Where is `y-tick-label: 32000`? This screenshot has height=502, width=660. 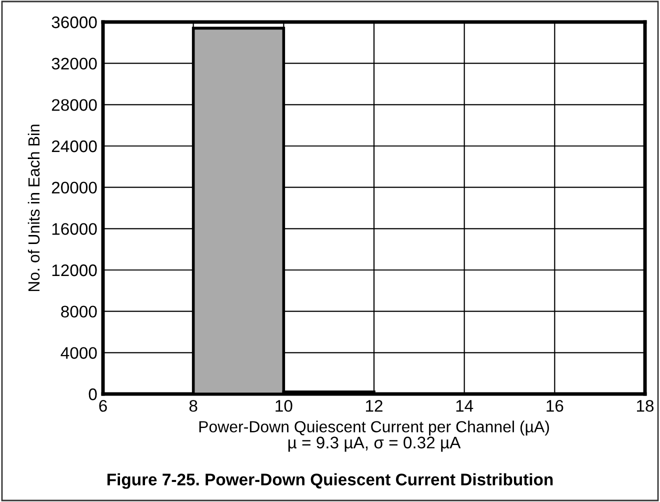
y-tick-label: 32000 is located at coordinates (74, 64).